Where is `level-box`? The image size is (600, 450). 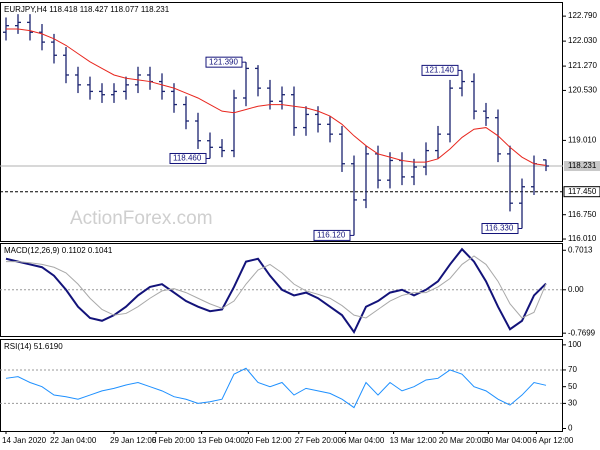 level-box is located at coordinates (581, 192).